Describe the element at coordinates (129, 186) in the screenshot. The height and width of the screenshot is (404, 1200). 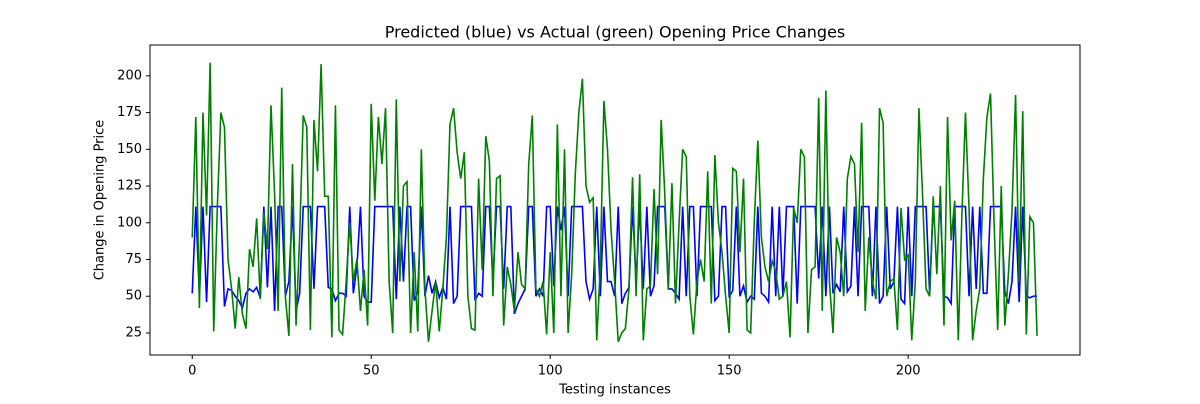
I see `y-tick-label: 125` at that location.